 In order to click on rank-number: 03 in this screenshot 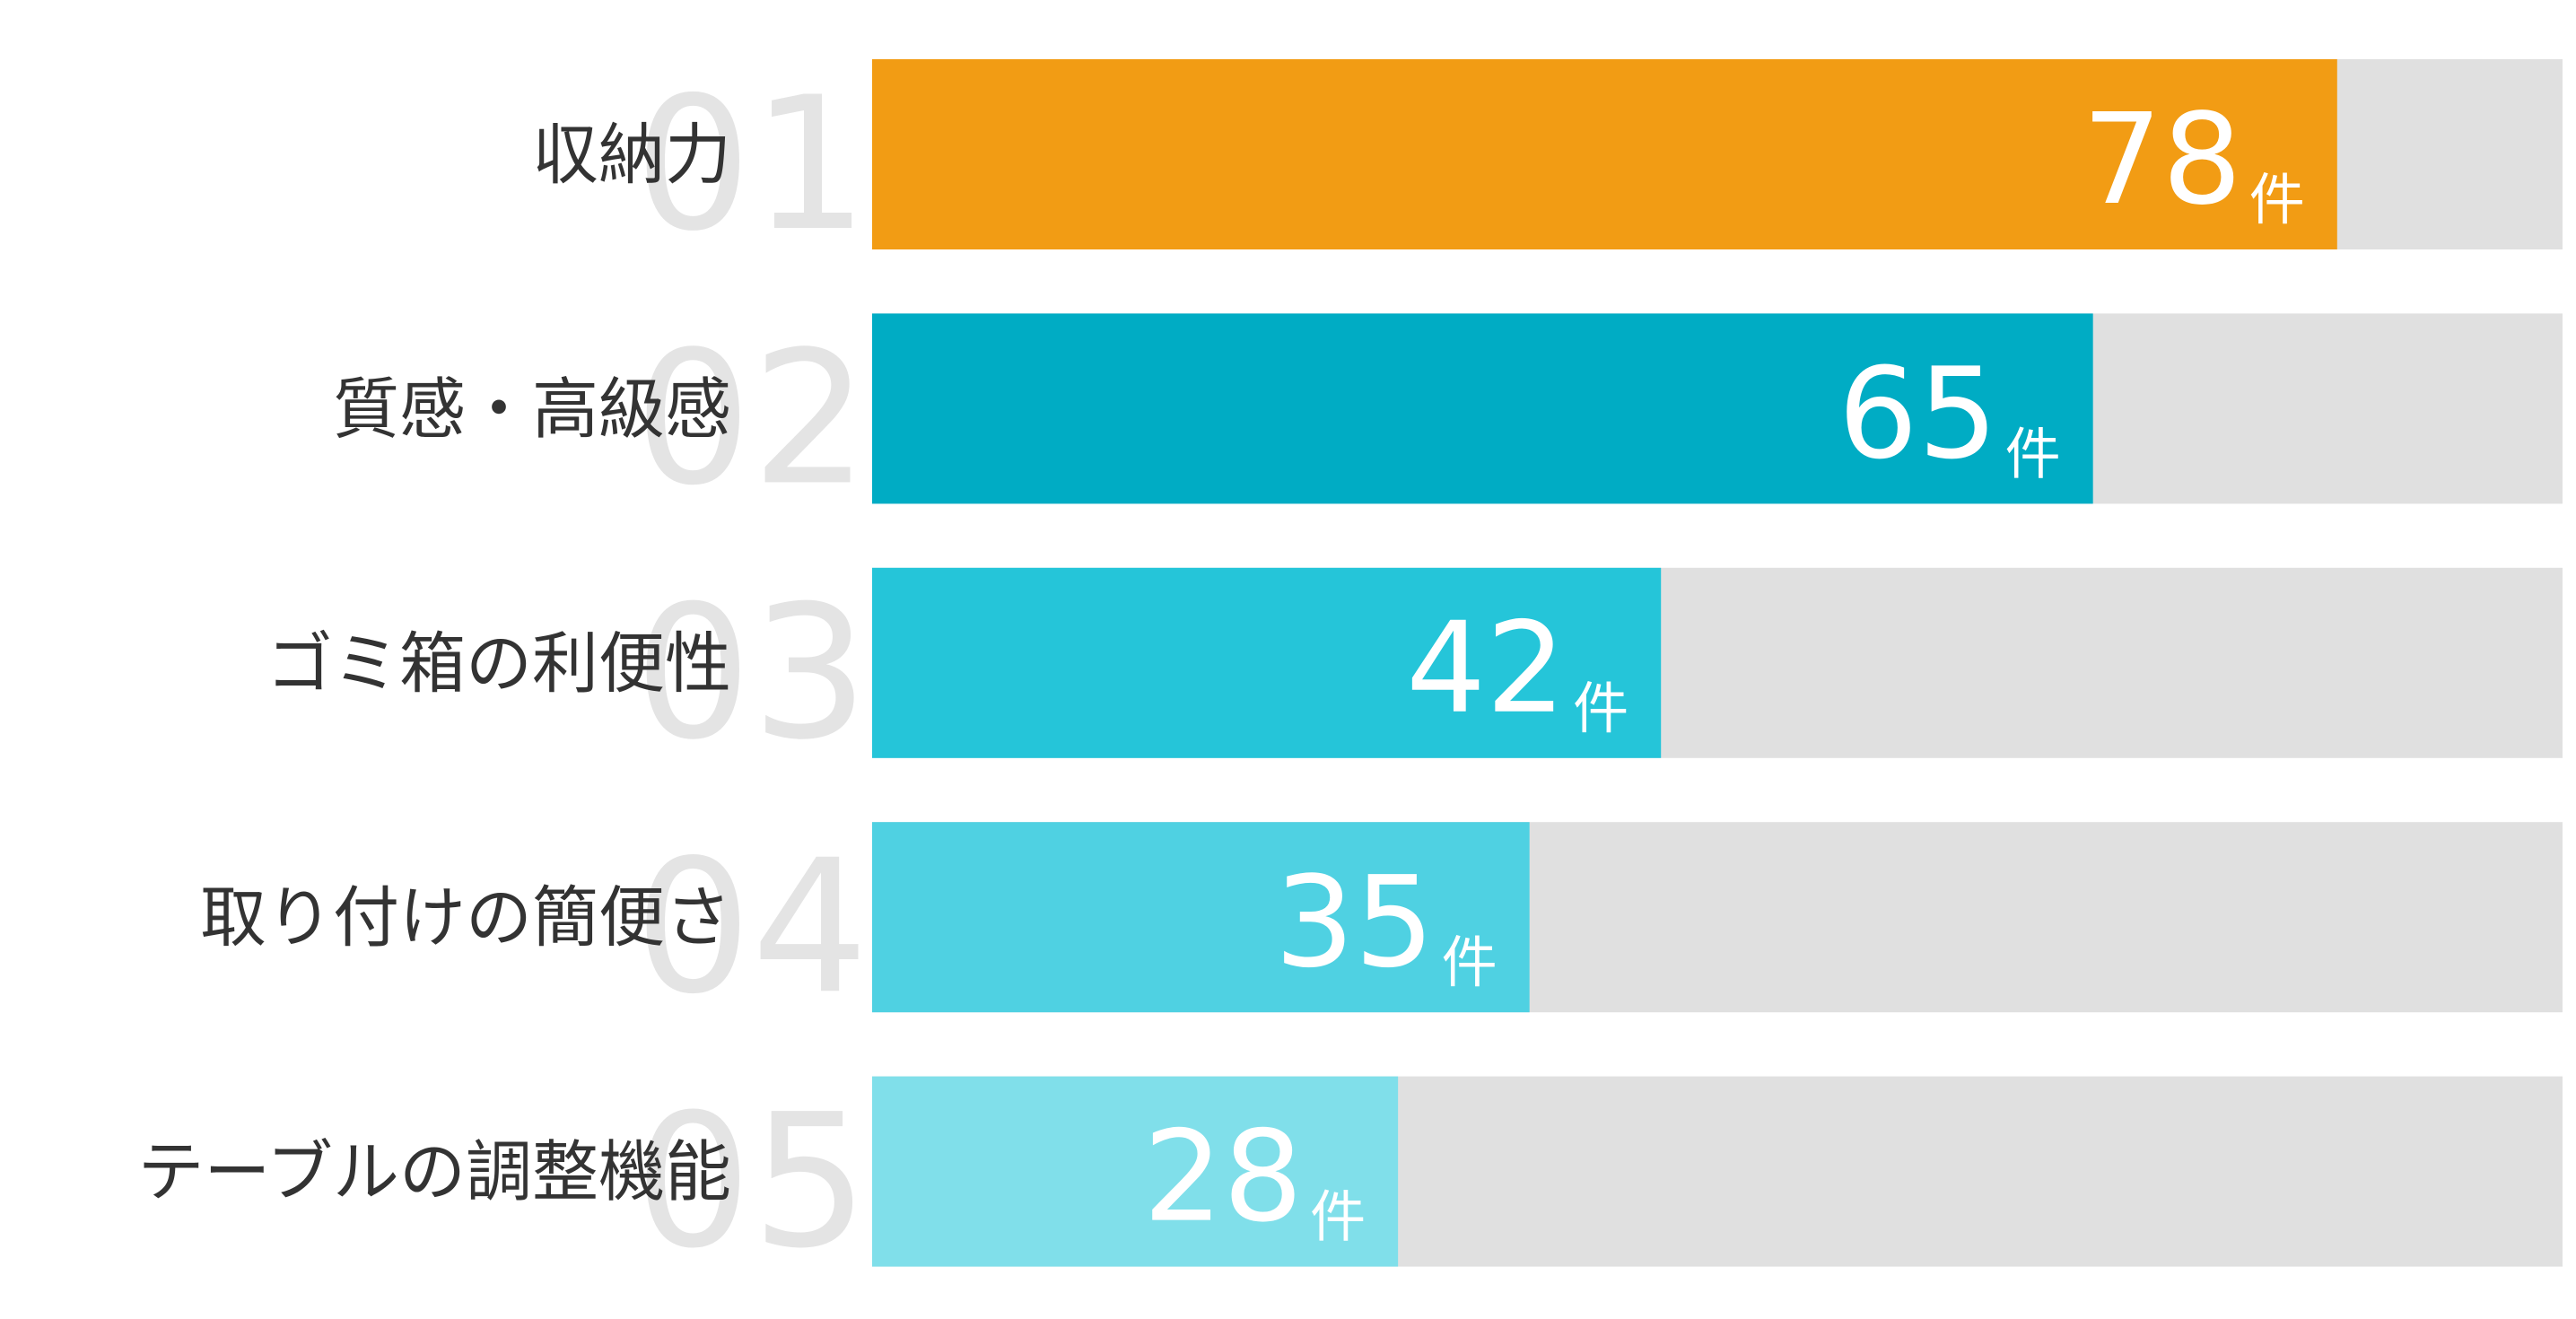, I will do `click(752, 674)`.